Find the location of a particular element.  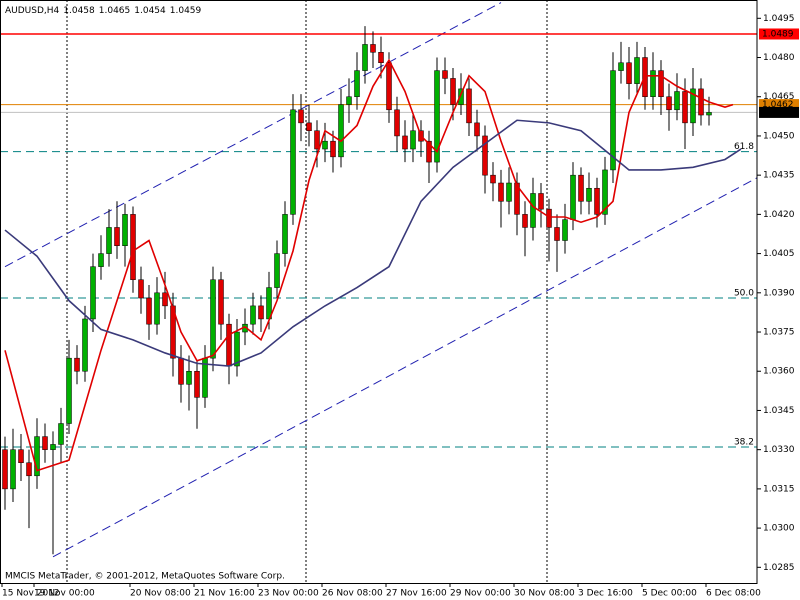

fib-label: 38.2 is located at coordinates (744, 443).